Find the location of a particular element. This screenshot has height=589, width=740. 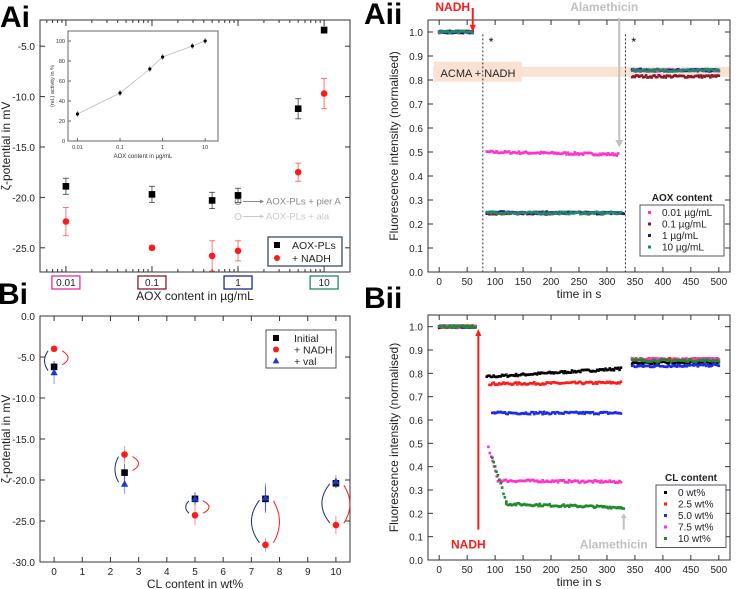

x-tick-label: 10 is located at coordinates (336, 572).